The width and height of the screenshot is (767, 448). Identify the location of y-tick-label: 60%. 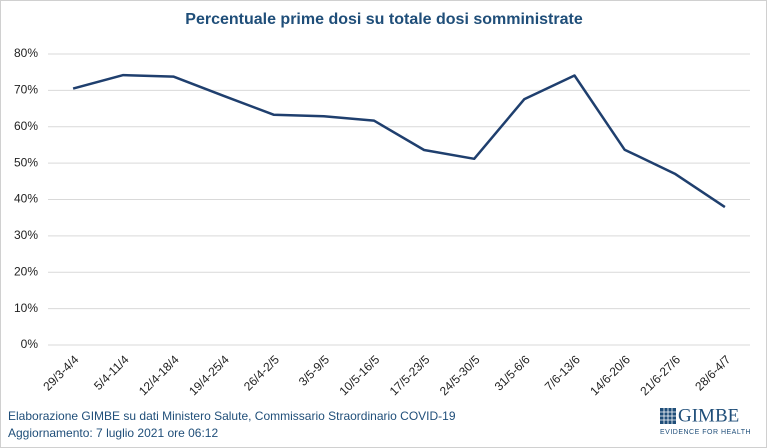
(26, 126).